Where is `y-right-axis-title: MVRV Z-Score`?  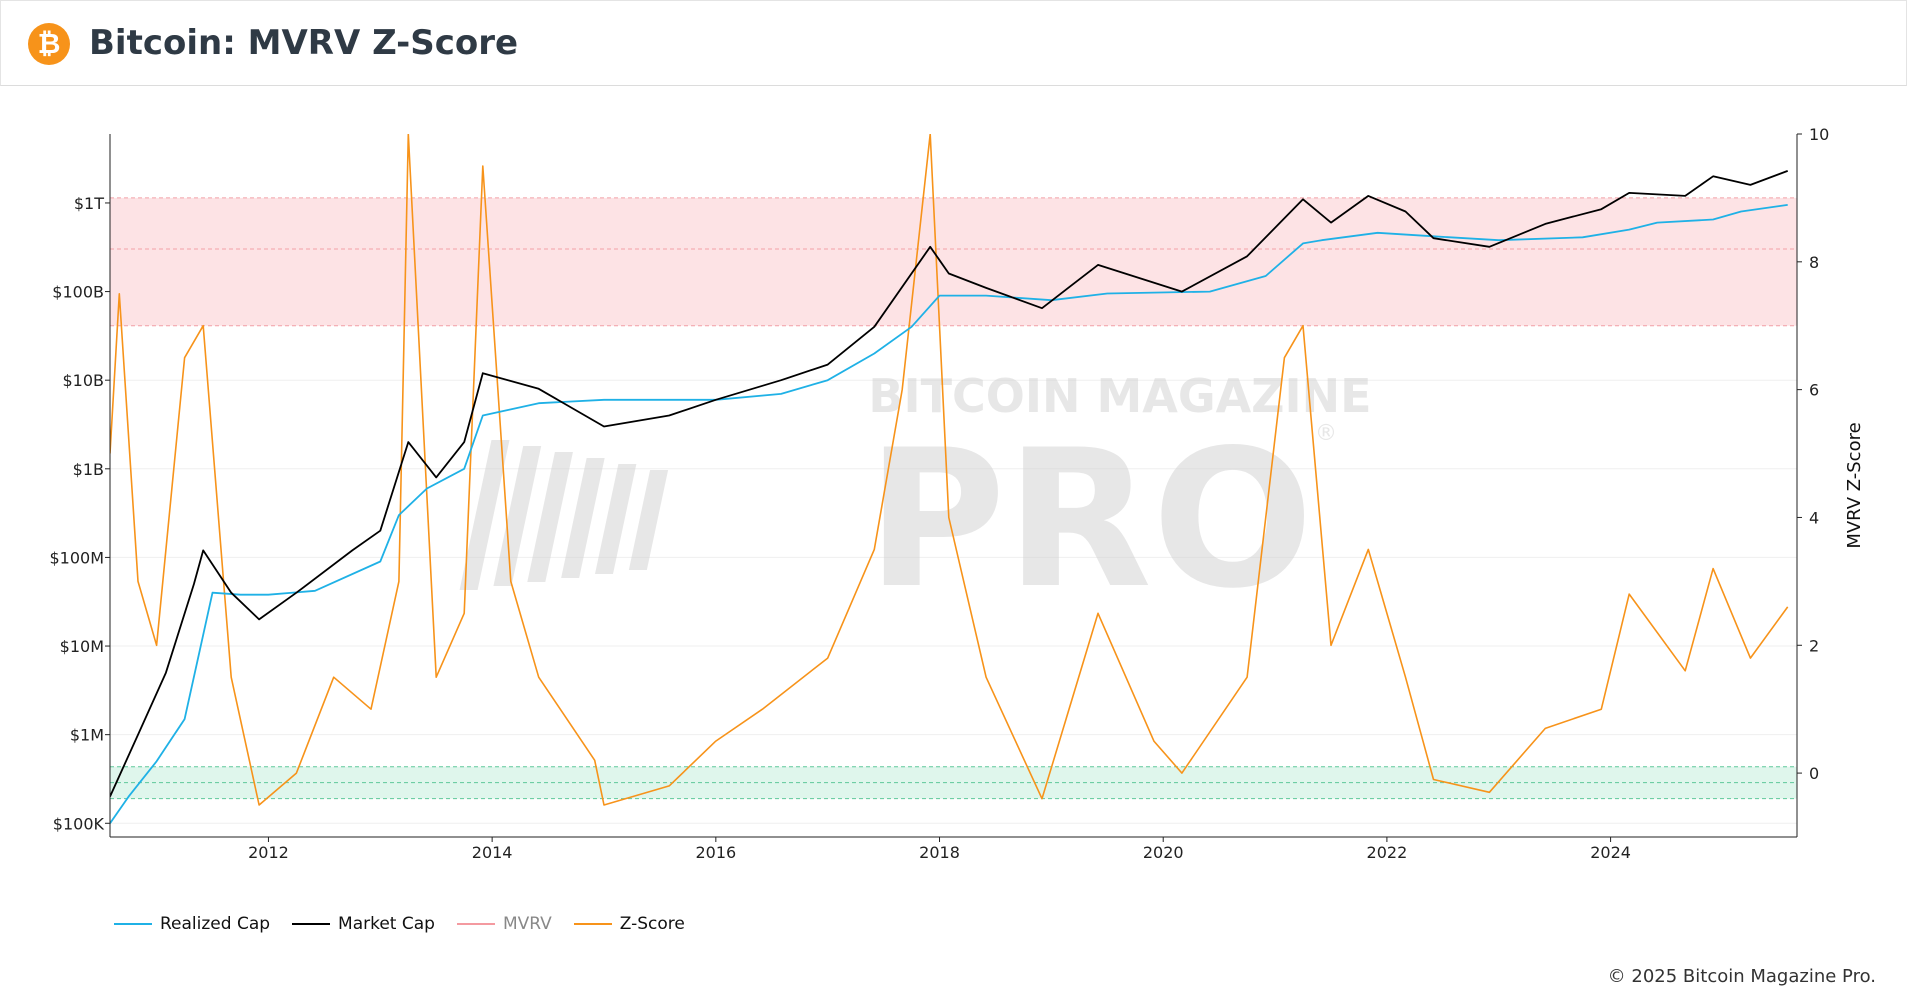
y-right-axis-title: MVRV Z-Score is located at coordinates (1854, 485).